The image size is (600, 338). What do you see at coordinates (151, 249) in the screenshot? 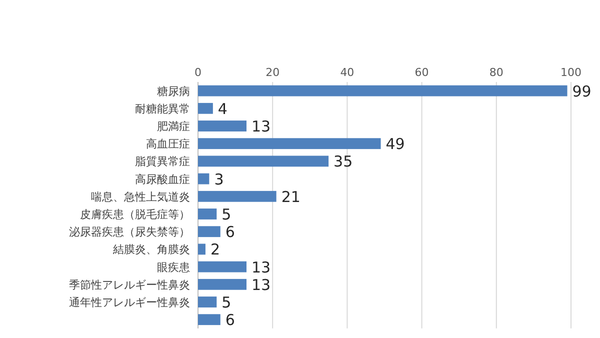
I see `y-tick-label: 結膜炎、角膜炎` at bounding box center [151, 249].